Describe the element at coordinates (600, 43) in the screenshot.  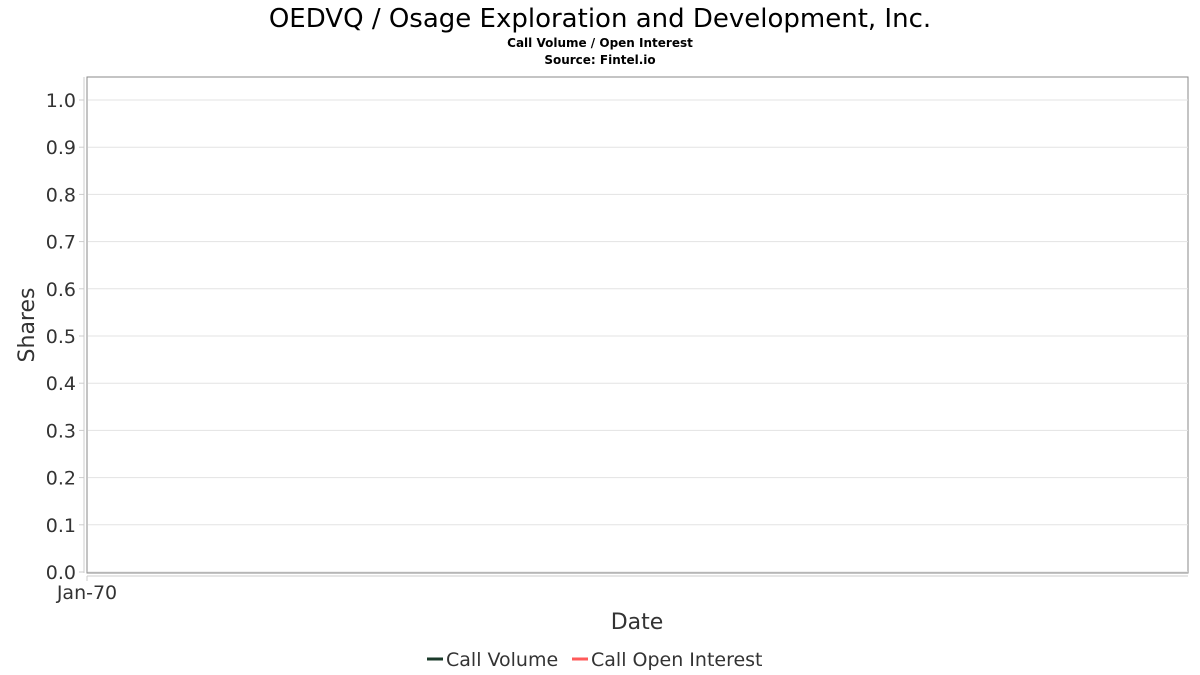
I see `chart-subtitle: Call Volume / Open Interest` at that location.